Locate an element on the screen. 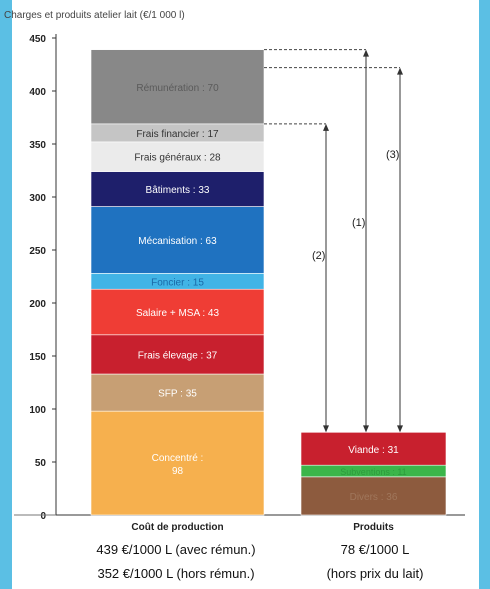 The height and width of the screenshot is (589, 490). x-category-label: Coût de production is located at coordinates (177, 527).